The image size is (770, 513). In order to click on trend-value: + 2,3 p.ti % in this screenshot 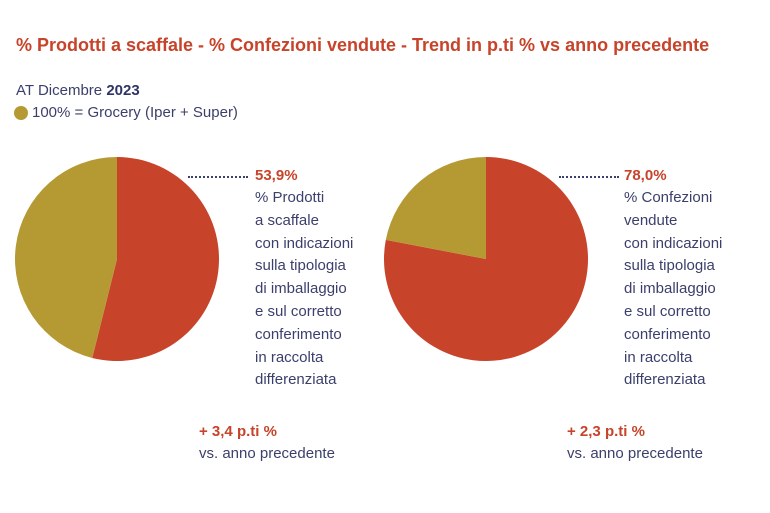, I will do `click(606, 431)`.